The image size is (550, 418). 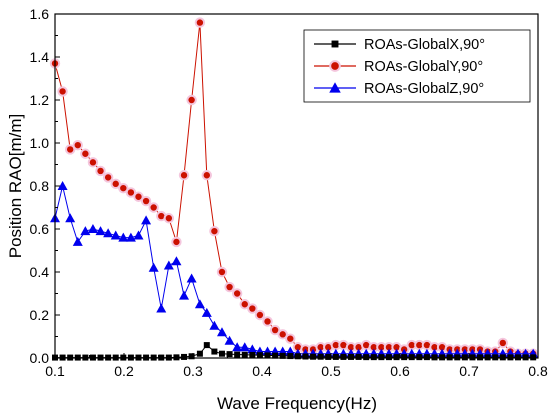 What do you see at coordinates (193, 371) in the screenshot?
I see `x-tick-label: 0.3` at bounding box center [193, 371].